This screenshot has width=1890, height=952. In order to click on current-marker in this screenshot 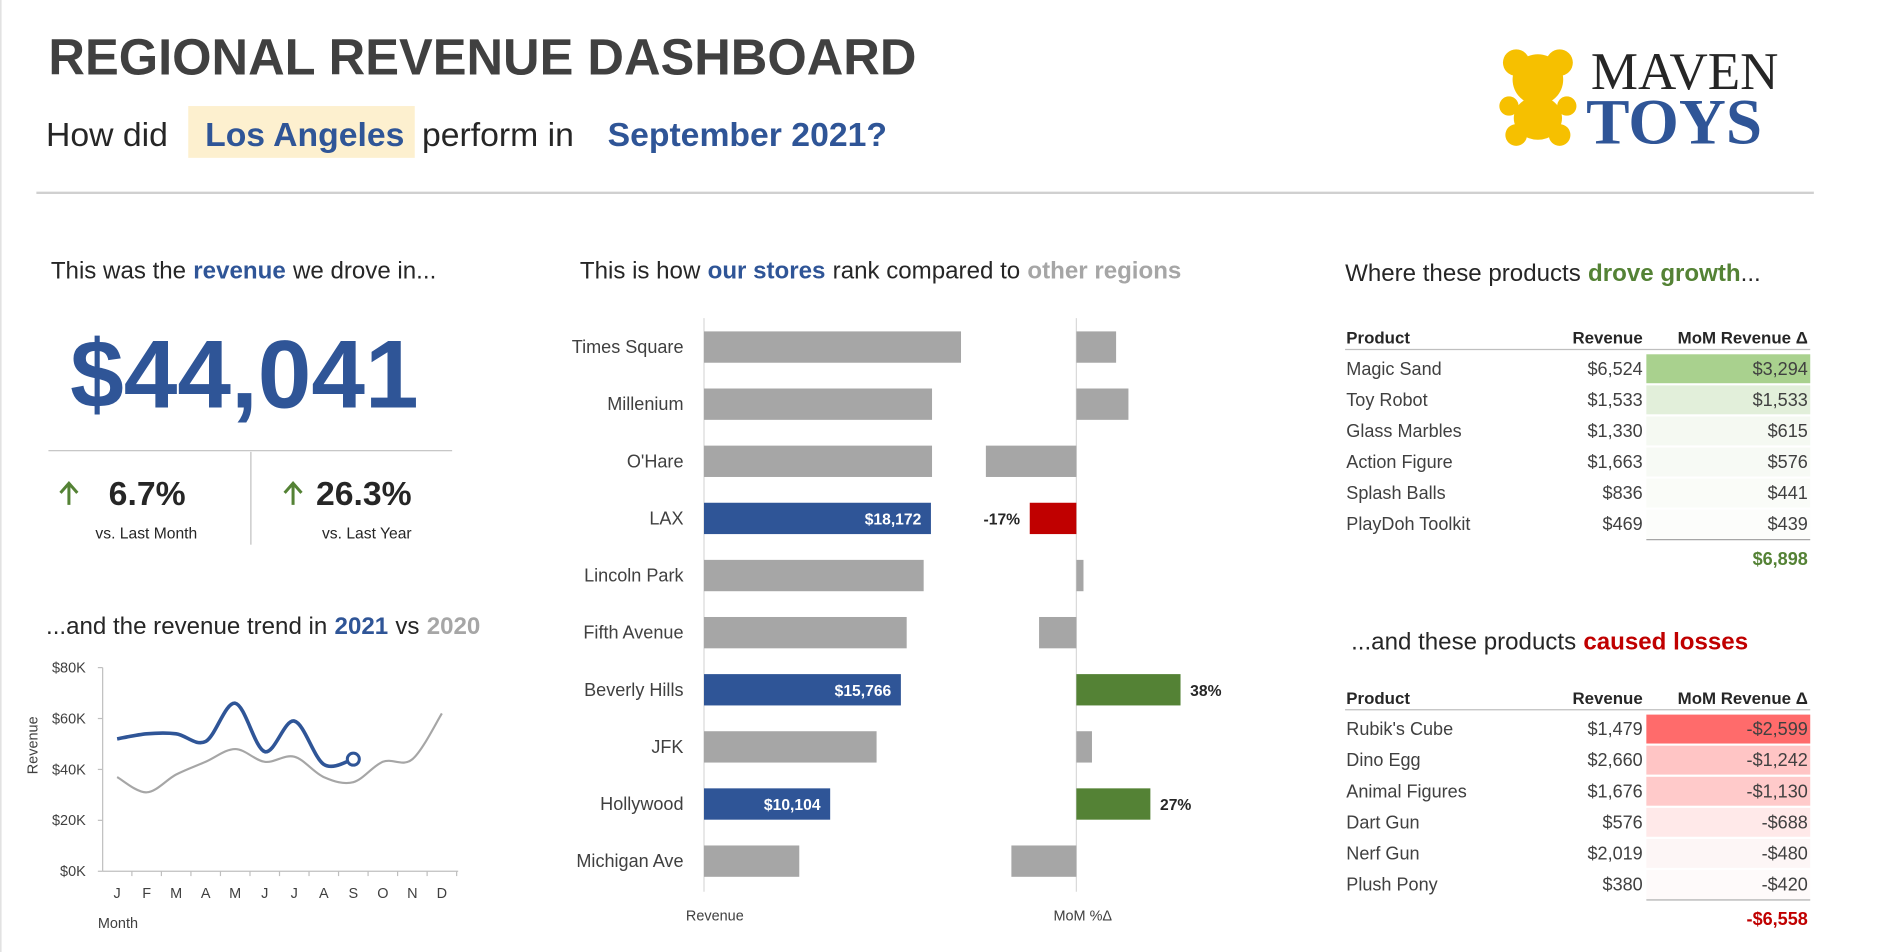, I will do `click(353, 759)`.